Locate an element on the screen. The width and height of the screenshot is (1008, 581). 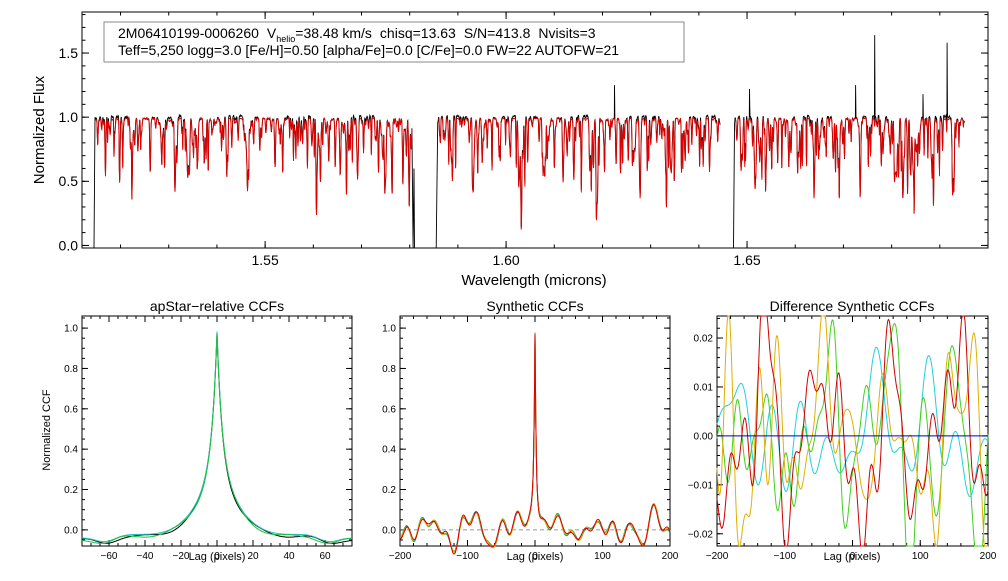
x-tick-label: 60 is located at coordinates (325, 556).